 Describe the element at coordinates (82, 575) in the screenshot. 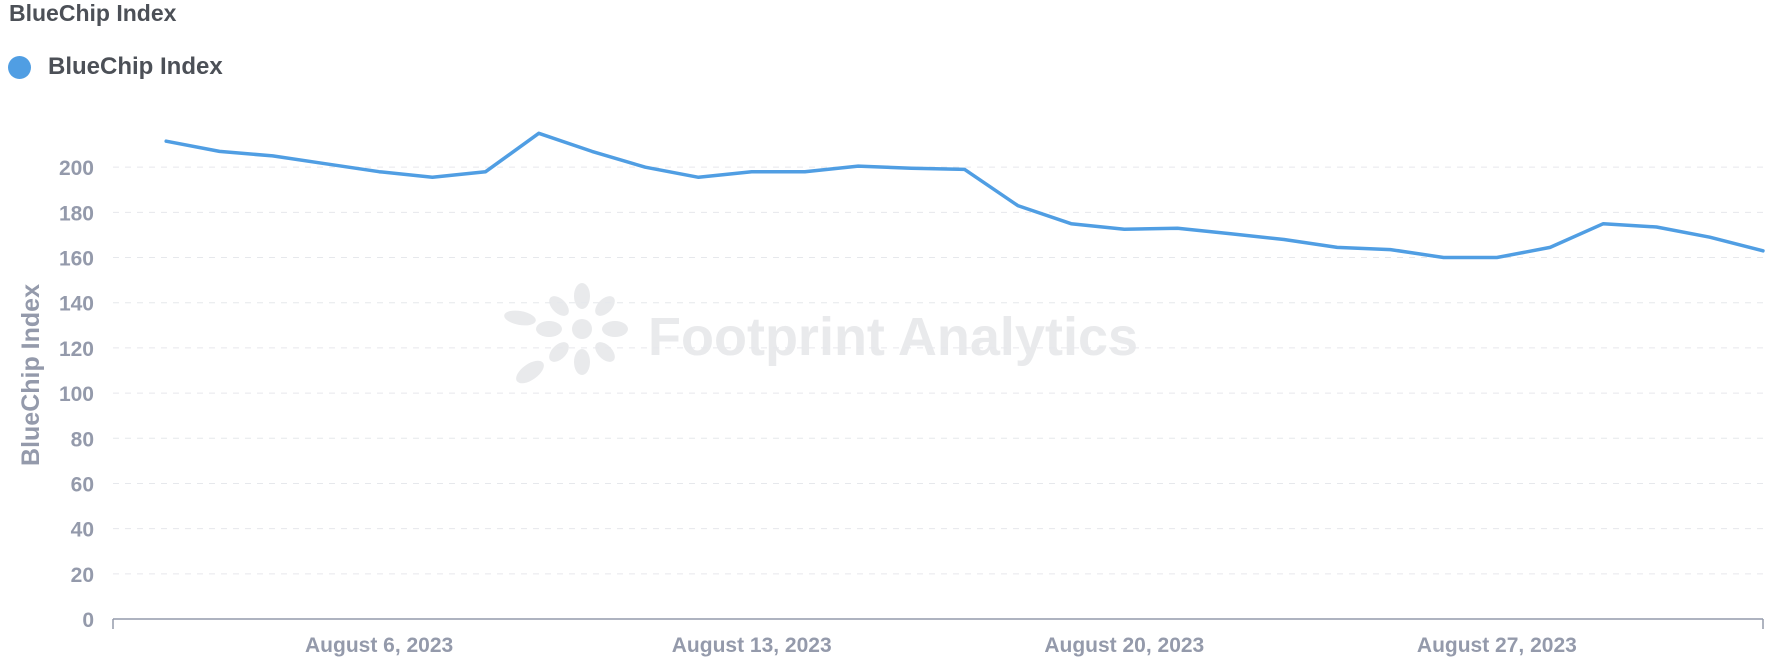

I see `y-tick-label: 20` at that location.